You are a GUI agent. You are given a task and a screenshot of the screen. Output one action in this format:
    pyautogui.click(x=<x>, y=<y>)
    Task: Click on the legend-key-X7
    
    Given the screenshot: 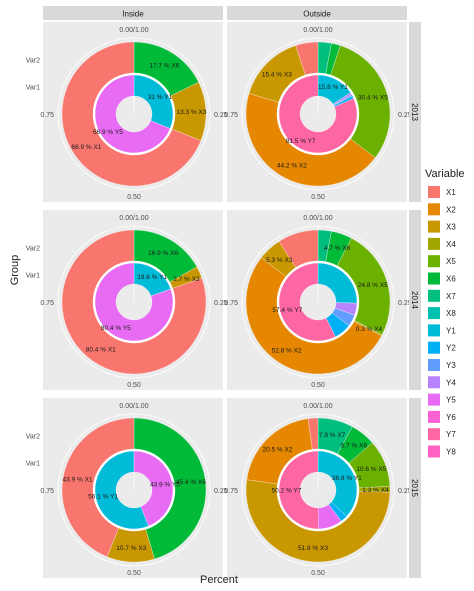 What is the action you would take?
    pyautogui.click(x=434, y=295)
    